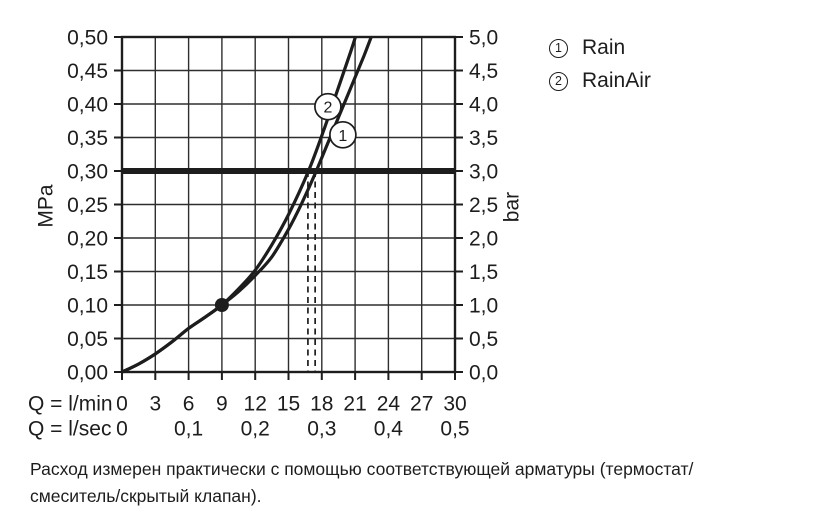  Describe the element at coordinates (454, 404) in the screenshot. I see `x-tick-label: 30` at that location.